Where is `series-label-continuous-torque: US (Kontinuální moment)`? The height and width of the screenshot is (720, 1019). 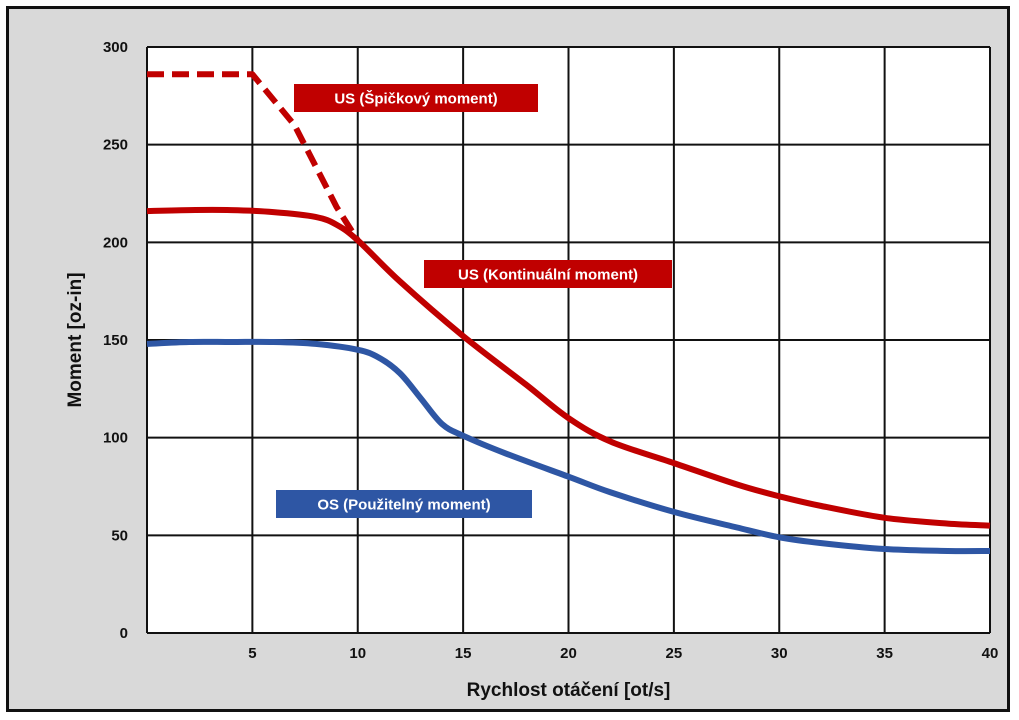
series-label-continuous-torque: US (Kontinuální moment) is located at coordinates (548, 275).